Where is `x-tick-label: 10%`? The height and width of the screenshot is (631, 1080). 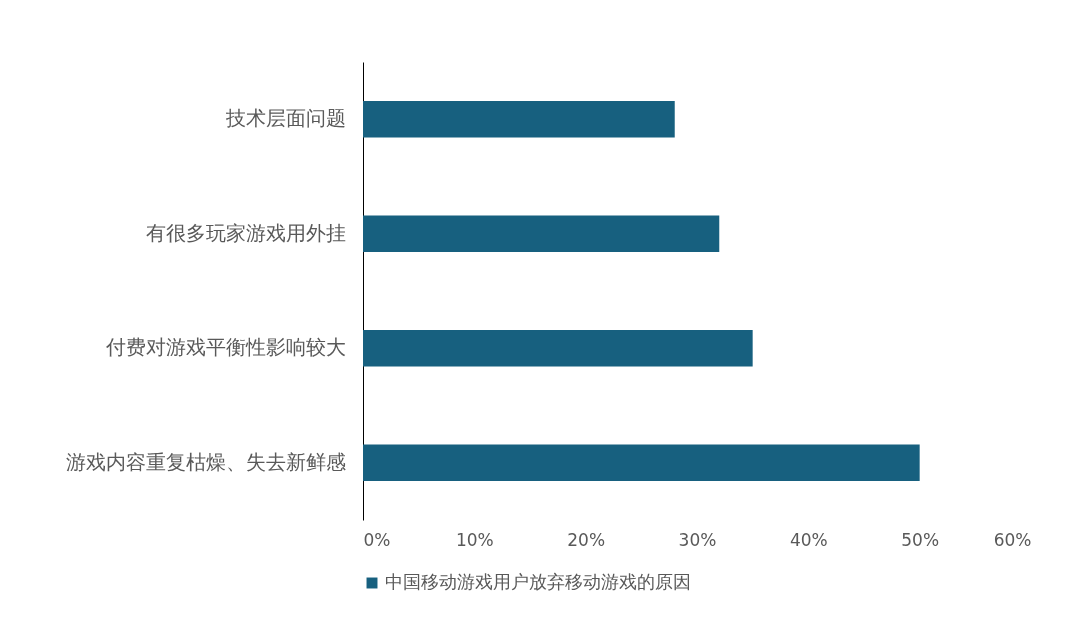 x-tick-label: 10% is located at coordinates (474, 539).